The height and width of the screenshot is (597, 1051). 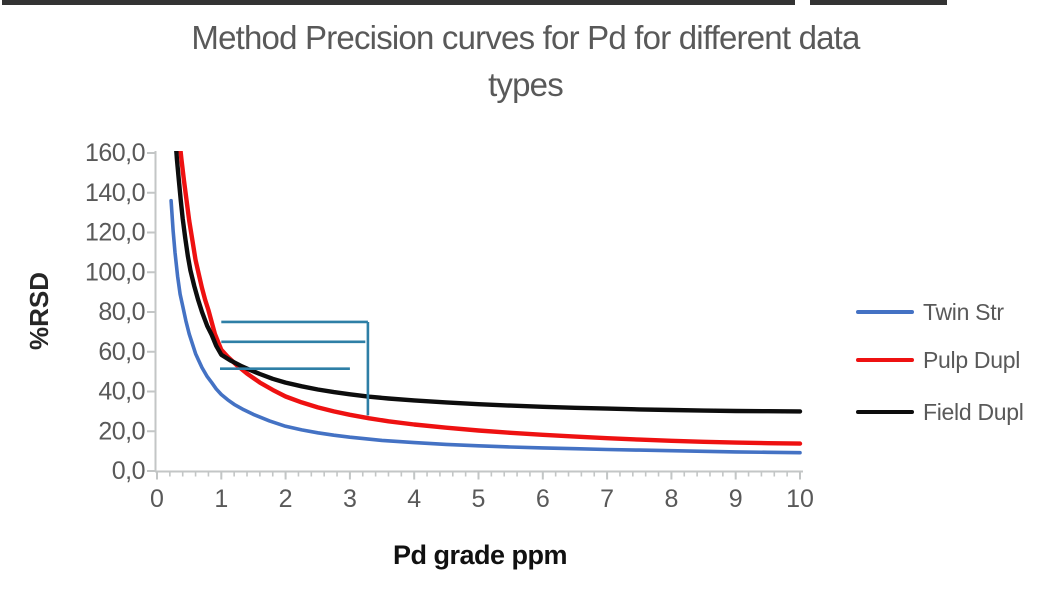 I want to click on y-tick-label: 100,0, so click(x=115, y=272).